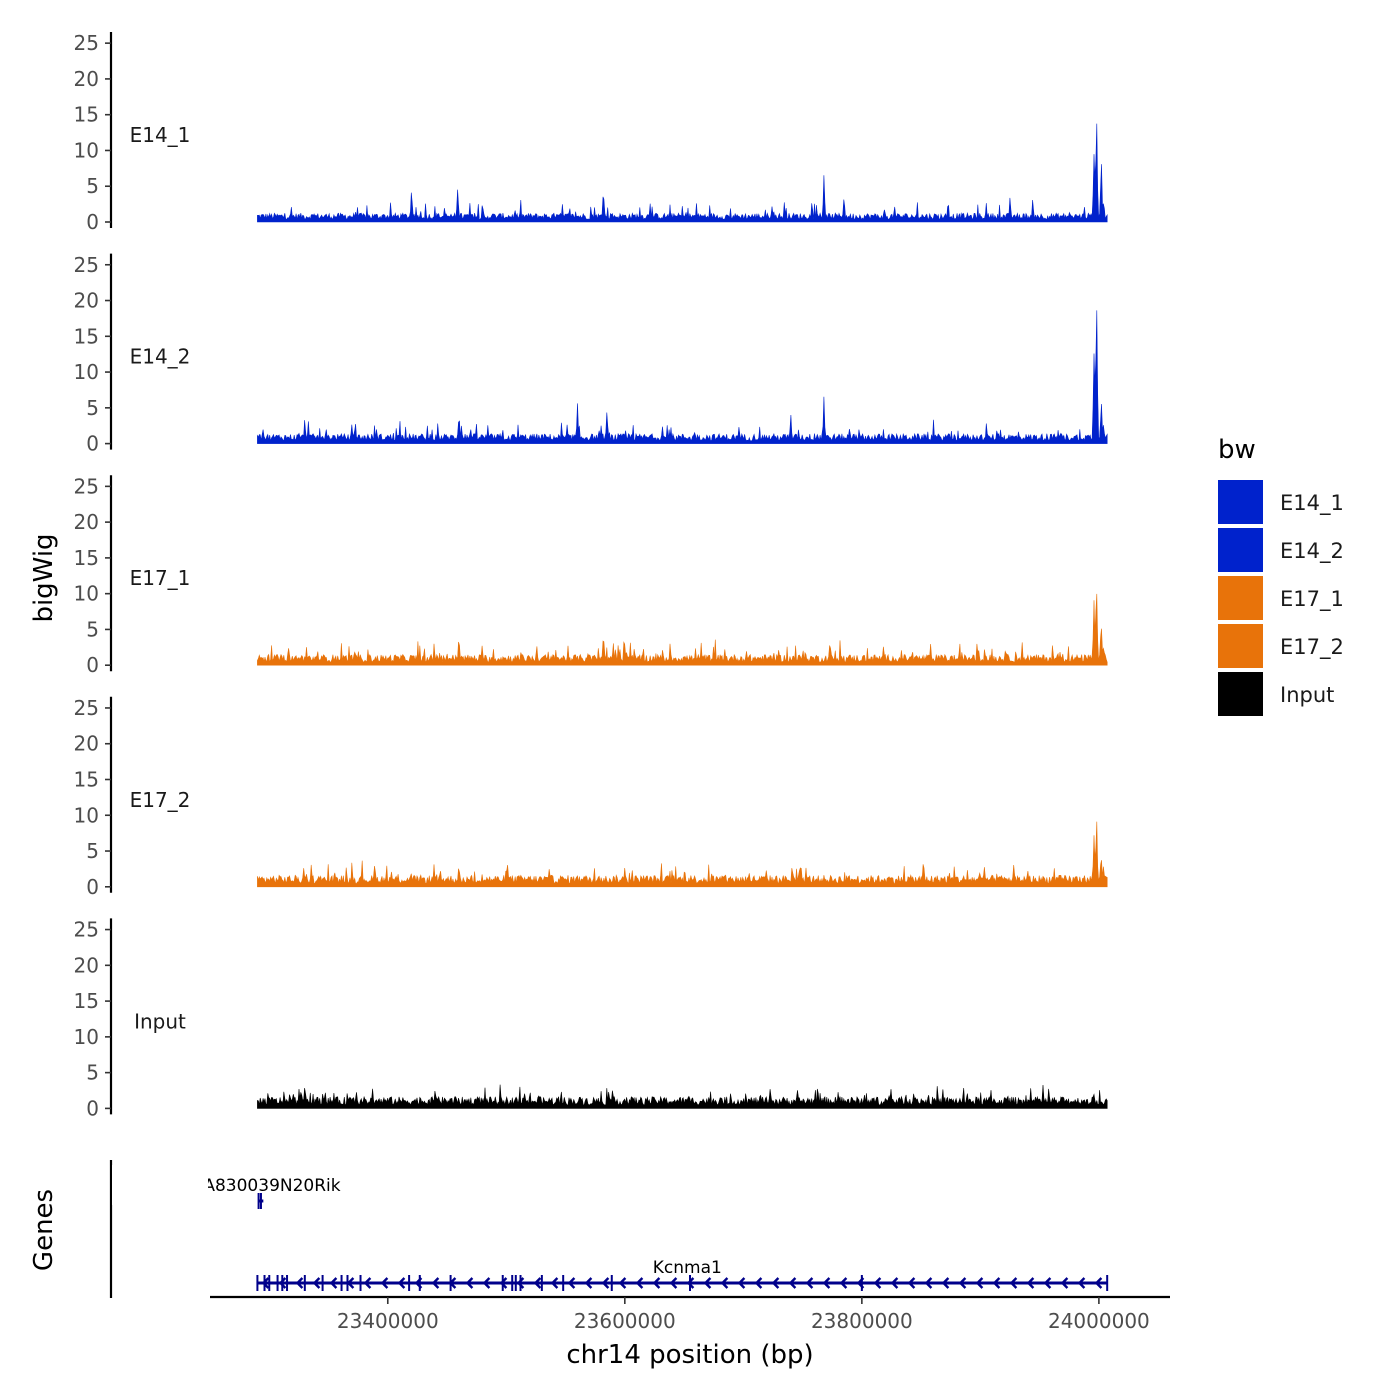 This screenshot has height=1400, width=1400. I want to click on track-E17_1: 0 5 10 15 20 25 E17_1, so click(591, 575).